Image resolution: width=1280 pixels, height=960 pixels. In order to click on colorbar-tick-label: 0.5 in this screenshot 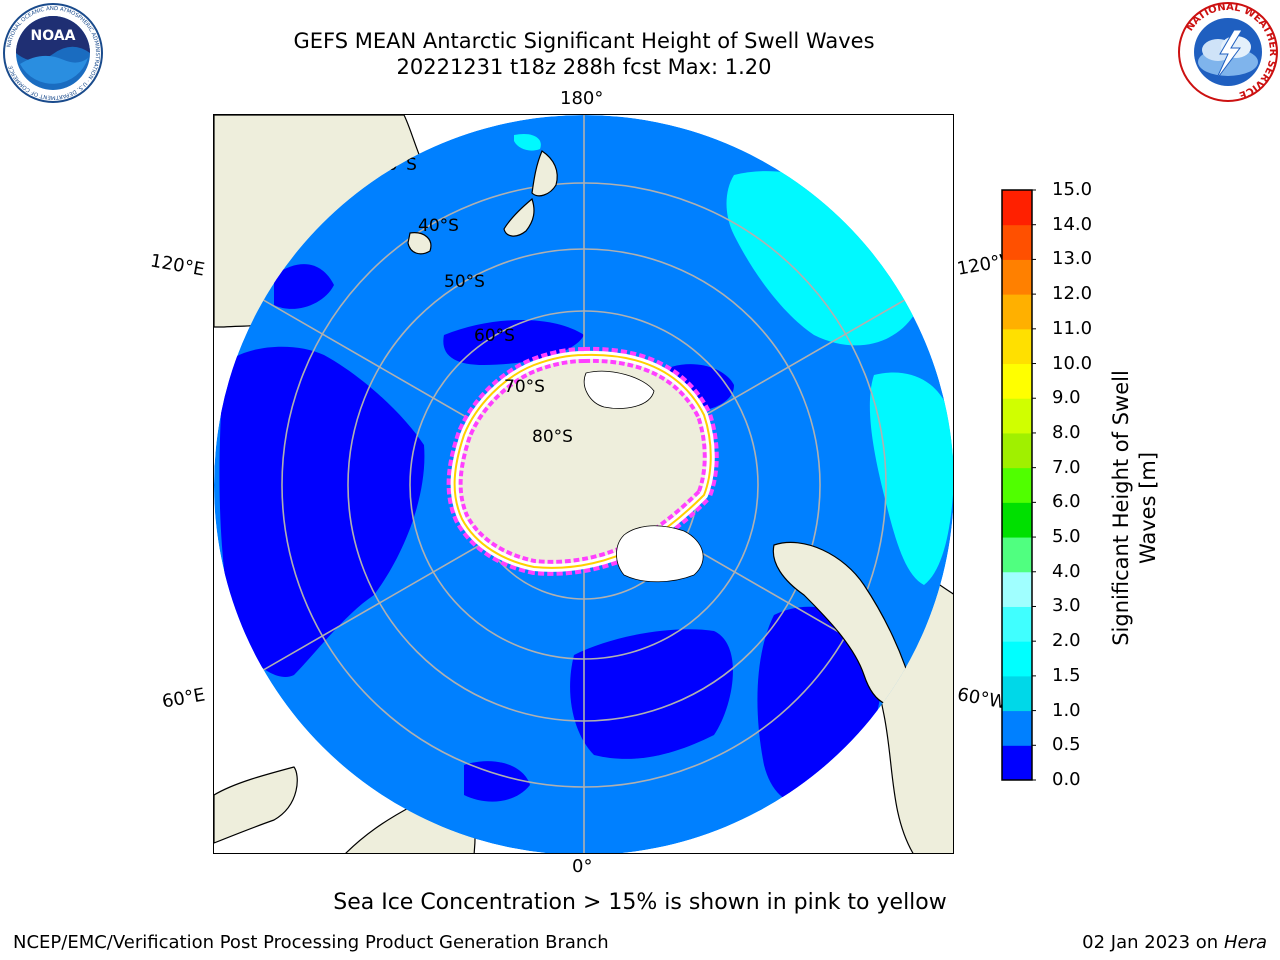, I will do `click(1066, 745)`.